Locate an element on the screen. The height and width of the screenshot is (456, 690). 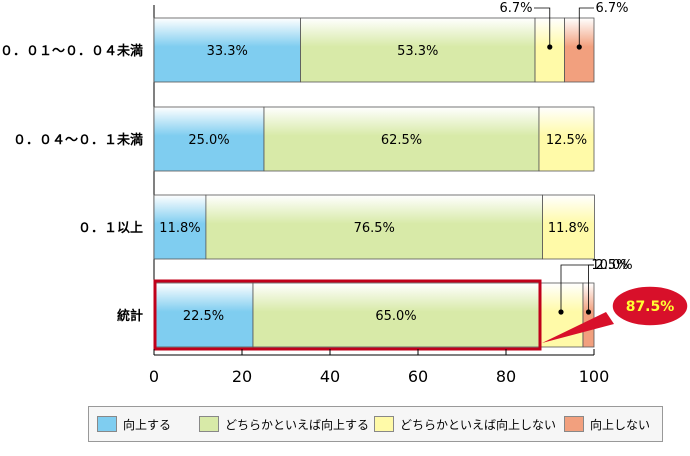
data-label: 2.5% is located at coordinates (611, 265).